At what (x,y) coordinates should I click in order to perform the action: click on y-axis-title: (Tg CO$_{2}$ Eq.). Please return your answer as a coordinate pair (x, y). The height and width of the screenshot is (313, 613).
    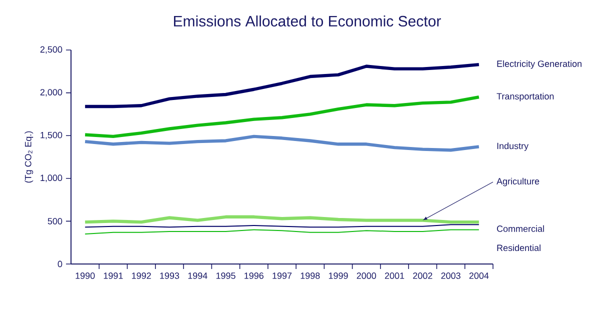
    Looking at the image, I should click on (29, 157).